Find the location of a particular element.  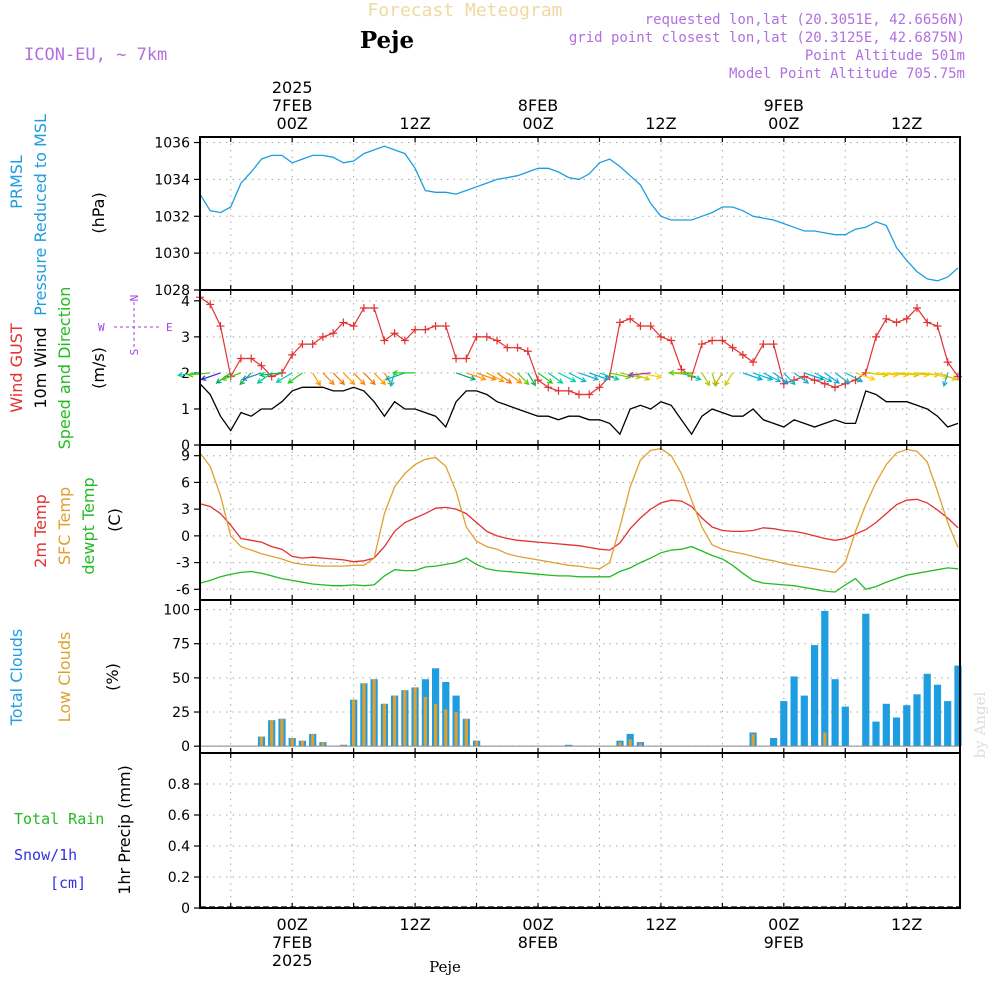

point-altitude: Point Altitude 501m is located at coordinates (885, 56).